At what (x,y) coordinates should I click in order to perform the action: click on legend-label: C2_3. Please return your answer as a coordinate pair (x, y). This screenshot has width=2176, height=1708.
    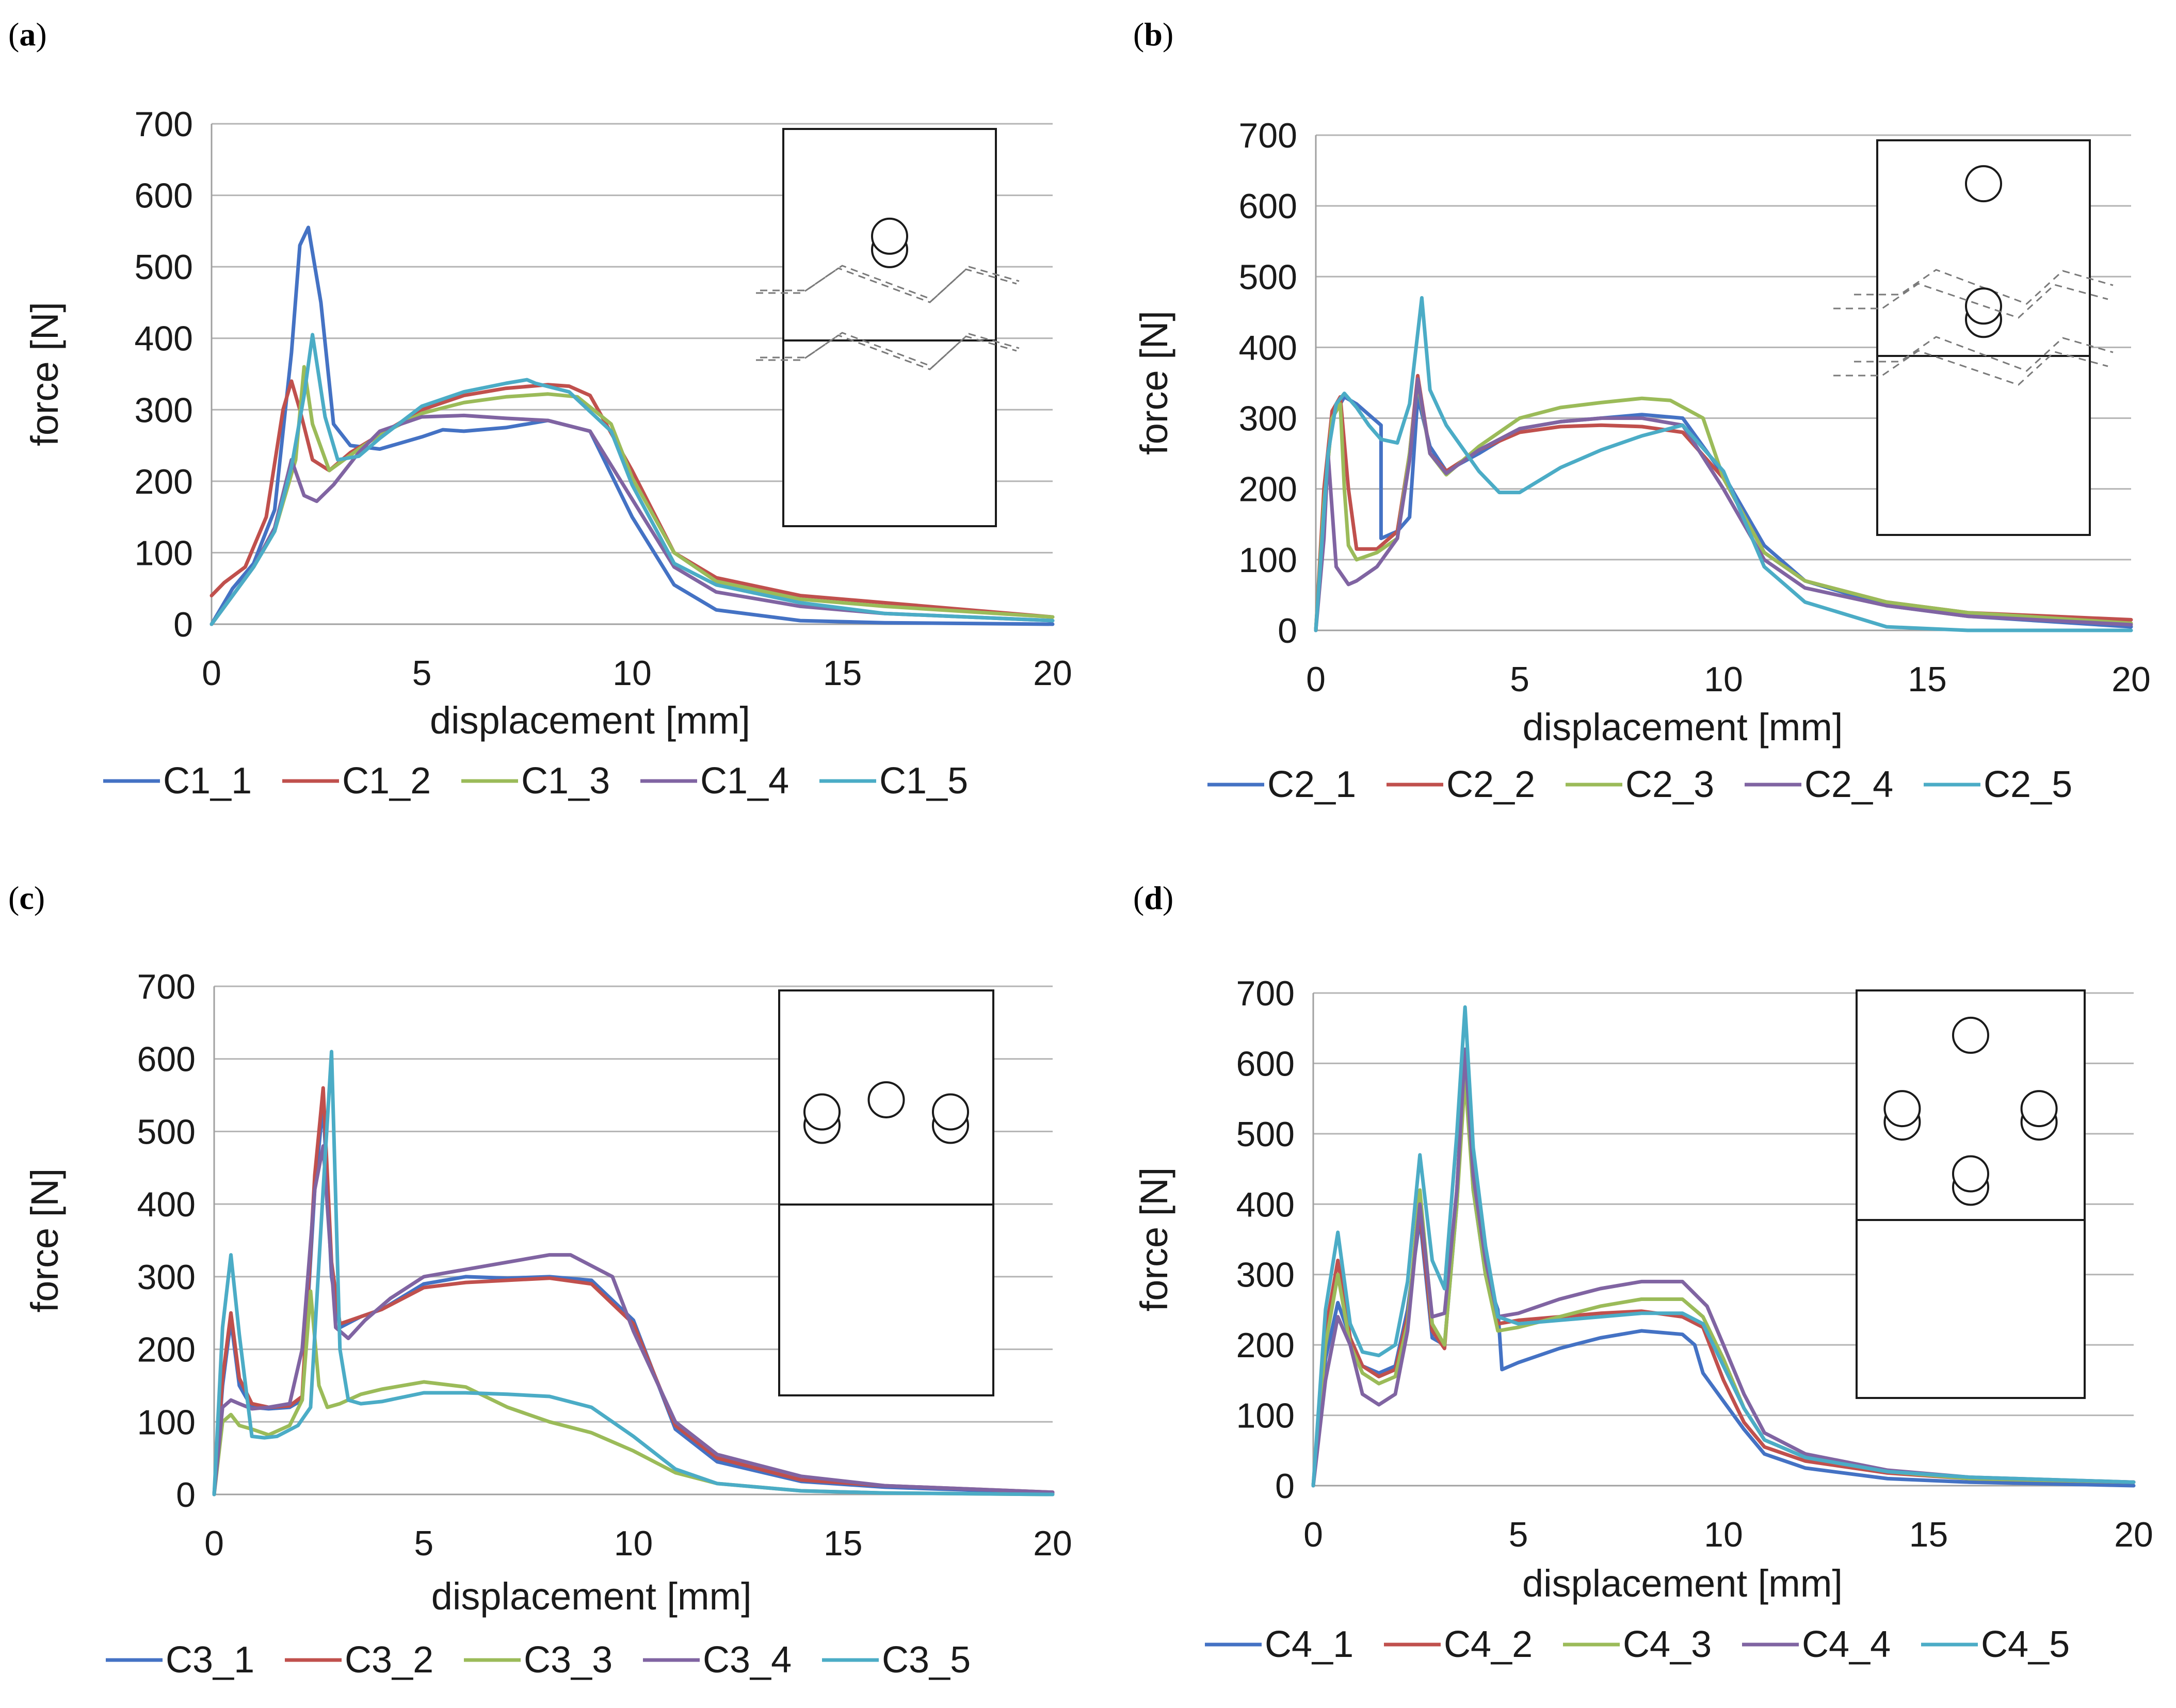
    Looking at the image, I should click on (1670, 784).